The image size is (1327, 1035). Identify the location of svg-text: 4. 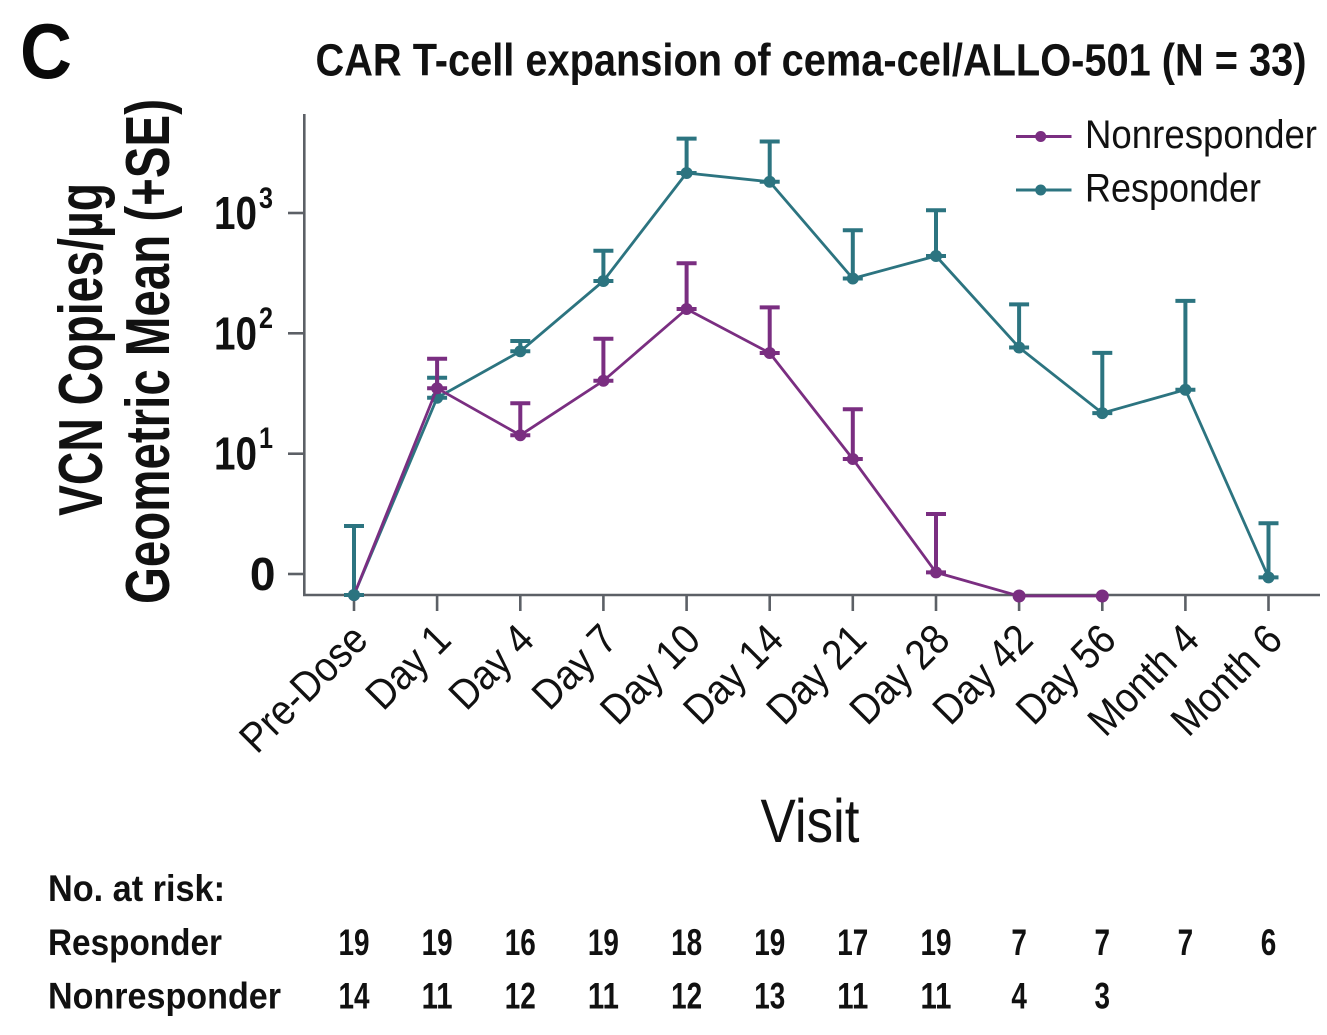
(1019, 996).